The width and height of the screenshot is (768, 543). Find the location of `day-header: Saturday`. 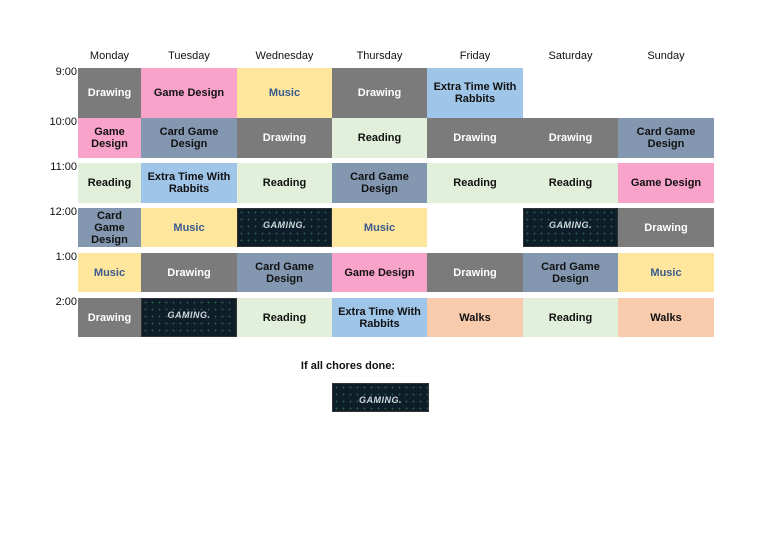

day-header: Saturday is located at coordinates (570, 56).